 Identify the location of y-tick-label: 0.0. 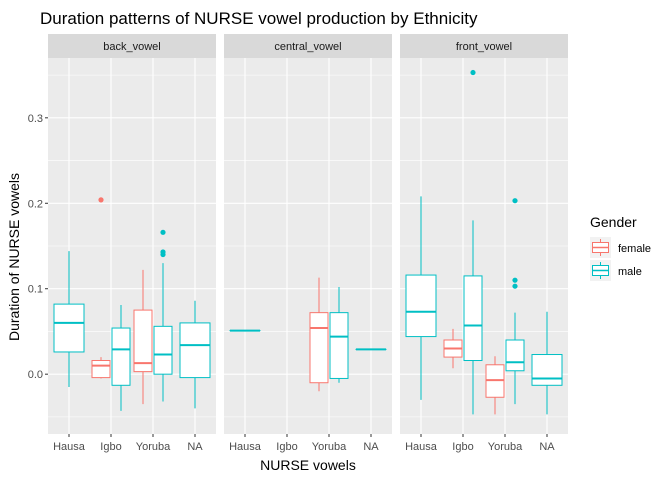
(35, 375).